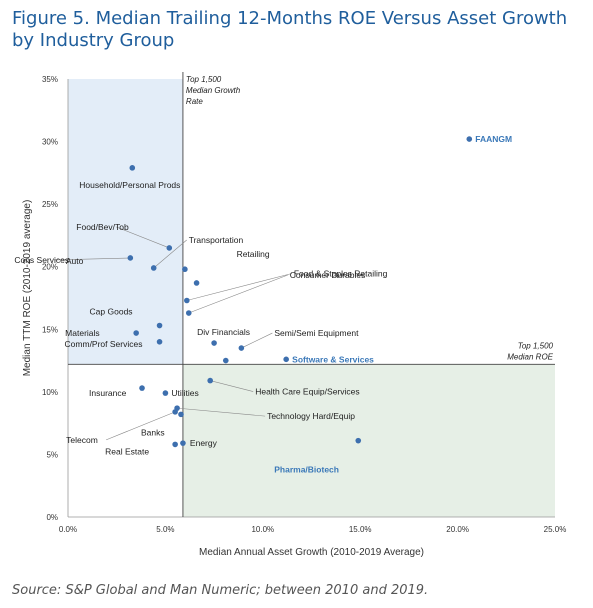  What do you see at coordinates (52, 454) in the screenshot?
I see `y-tick-label: 5%` at bounding box center [52, 454].